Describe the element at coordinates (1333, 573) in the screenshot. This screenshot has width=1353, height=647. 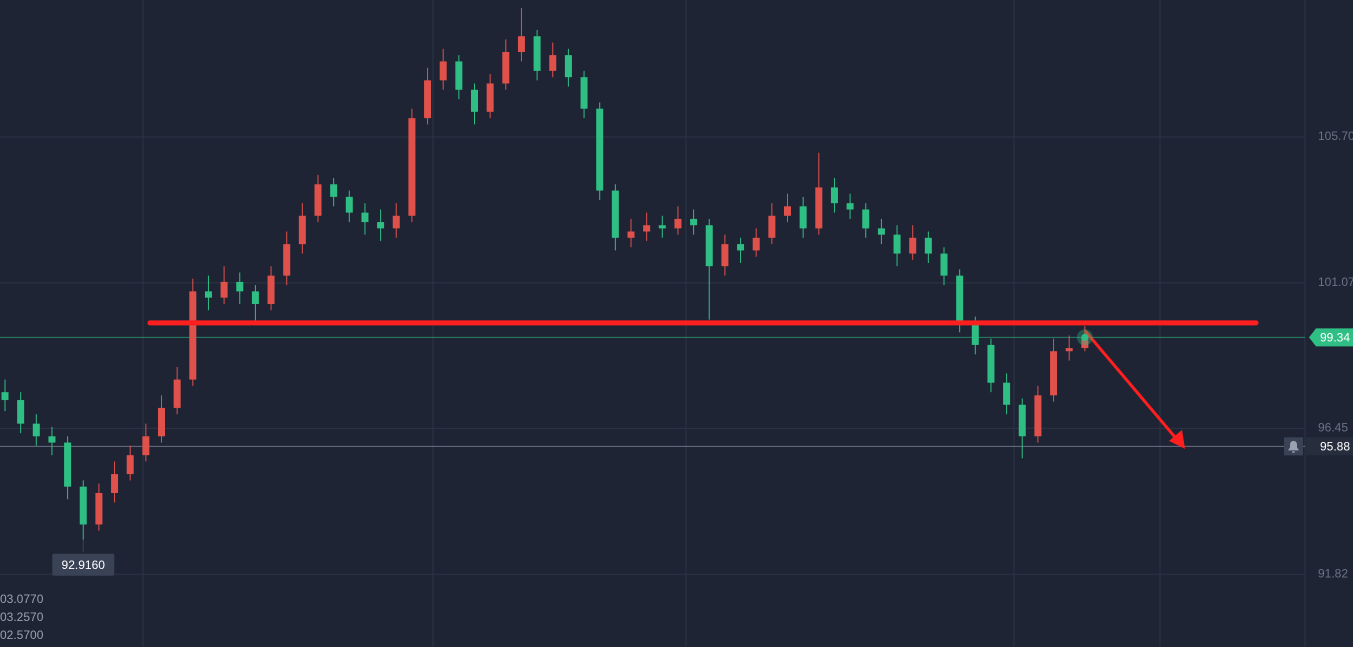
I see `y-tick-label: 91.82` at that location.